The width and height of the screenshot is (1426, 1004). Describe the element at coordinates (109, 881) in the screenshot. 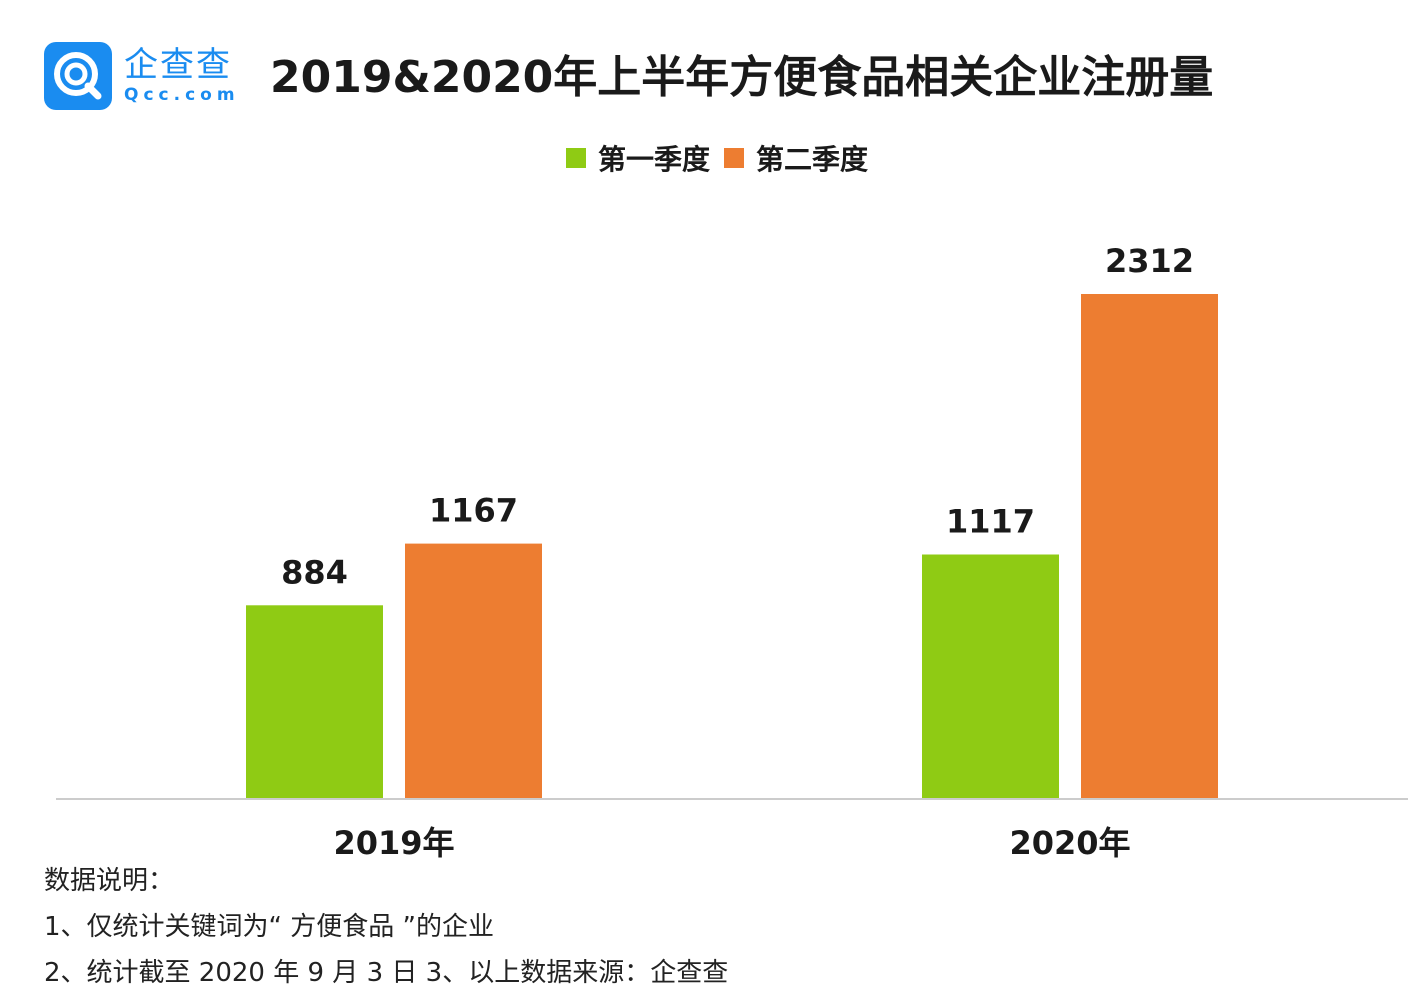

I see `notes-heading: 数据说明：` at that location.